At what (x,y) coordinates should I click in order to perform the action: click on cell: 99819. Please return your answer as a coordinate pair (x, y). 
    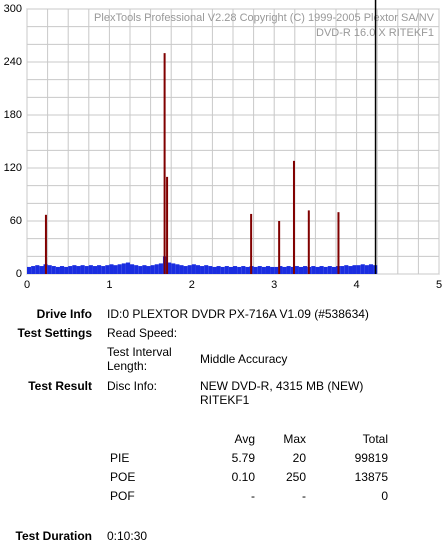
    Looking at the image, I should click on (371, 458).